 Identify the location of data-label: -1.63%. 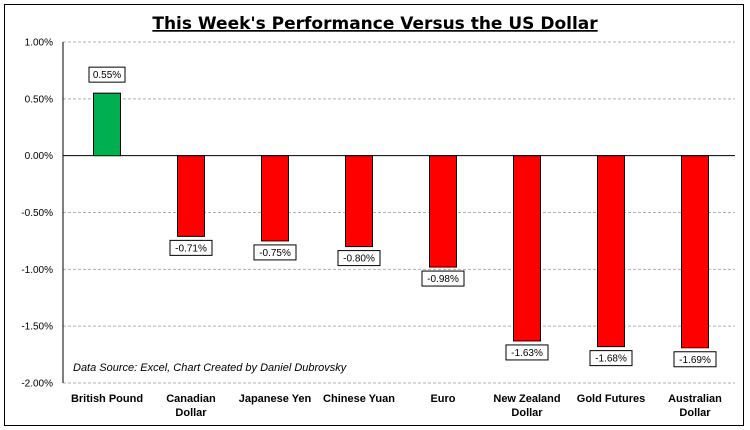
(527, 352).